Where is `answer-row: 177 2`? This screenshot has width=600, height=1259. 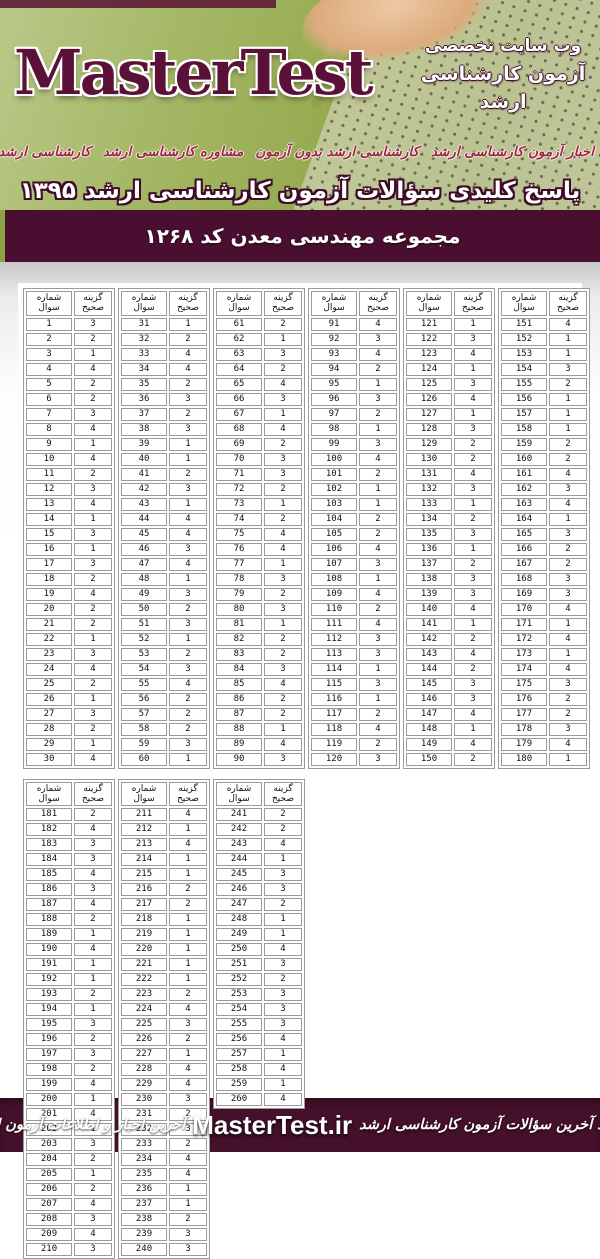 answer-row: 177 2 is located at coordinates (544, 714).